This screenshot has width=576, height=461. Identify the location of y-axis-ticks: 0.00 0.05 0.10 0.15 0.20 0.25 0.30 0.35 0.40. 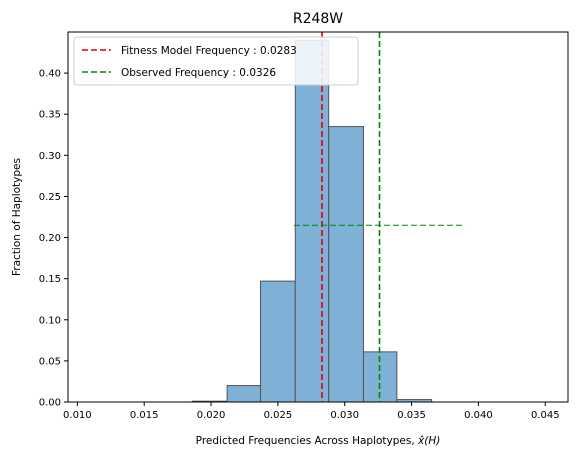
(53, 239).